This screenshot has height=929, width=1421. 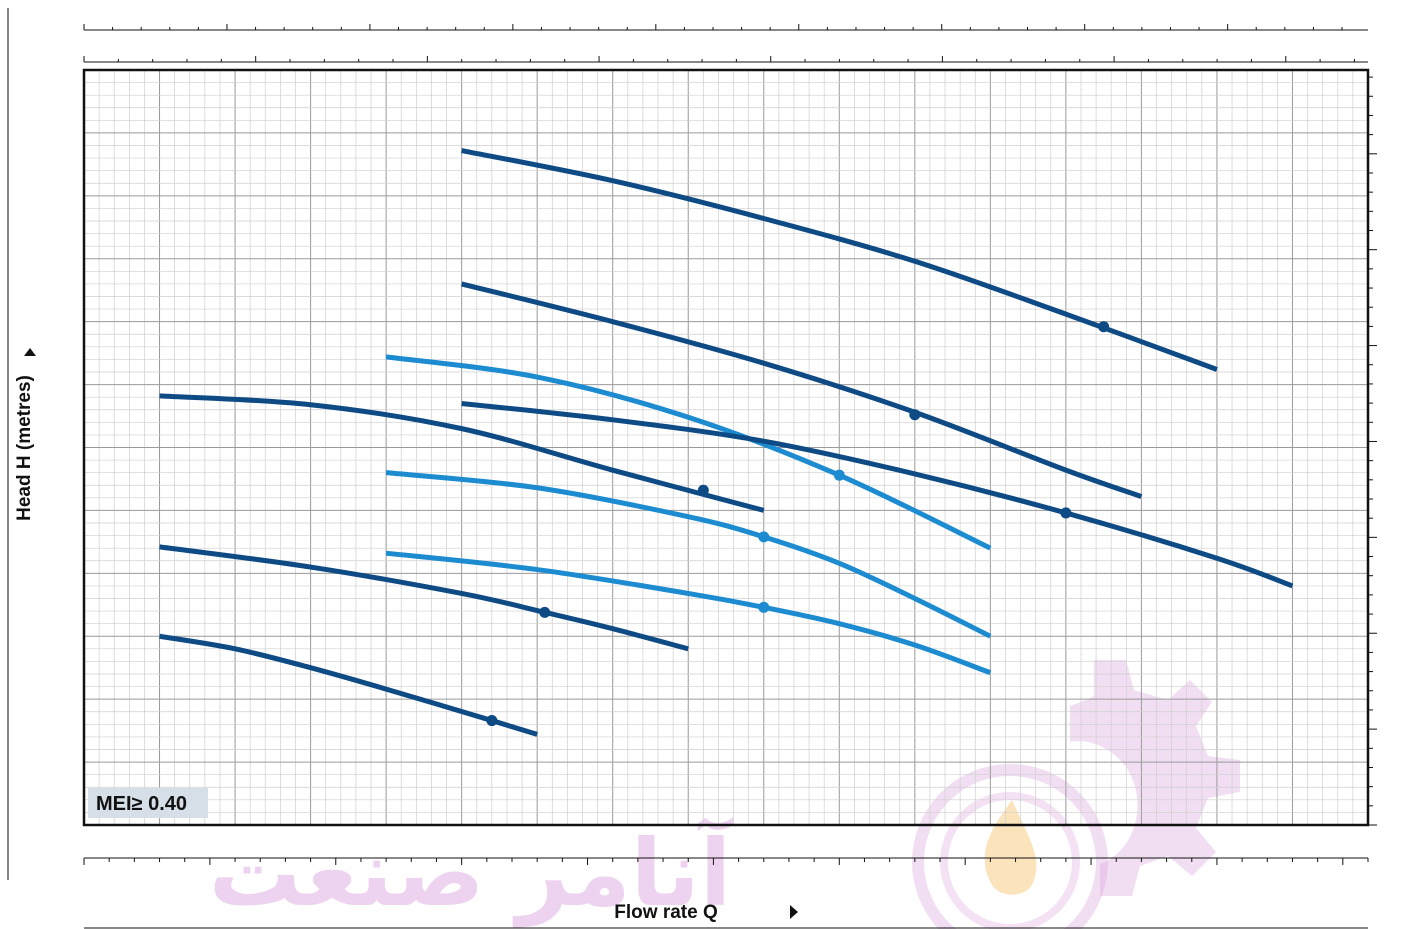 I want to click on efficiency-point-cp200, so click(x=1104, y=327).